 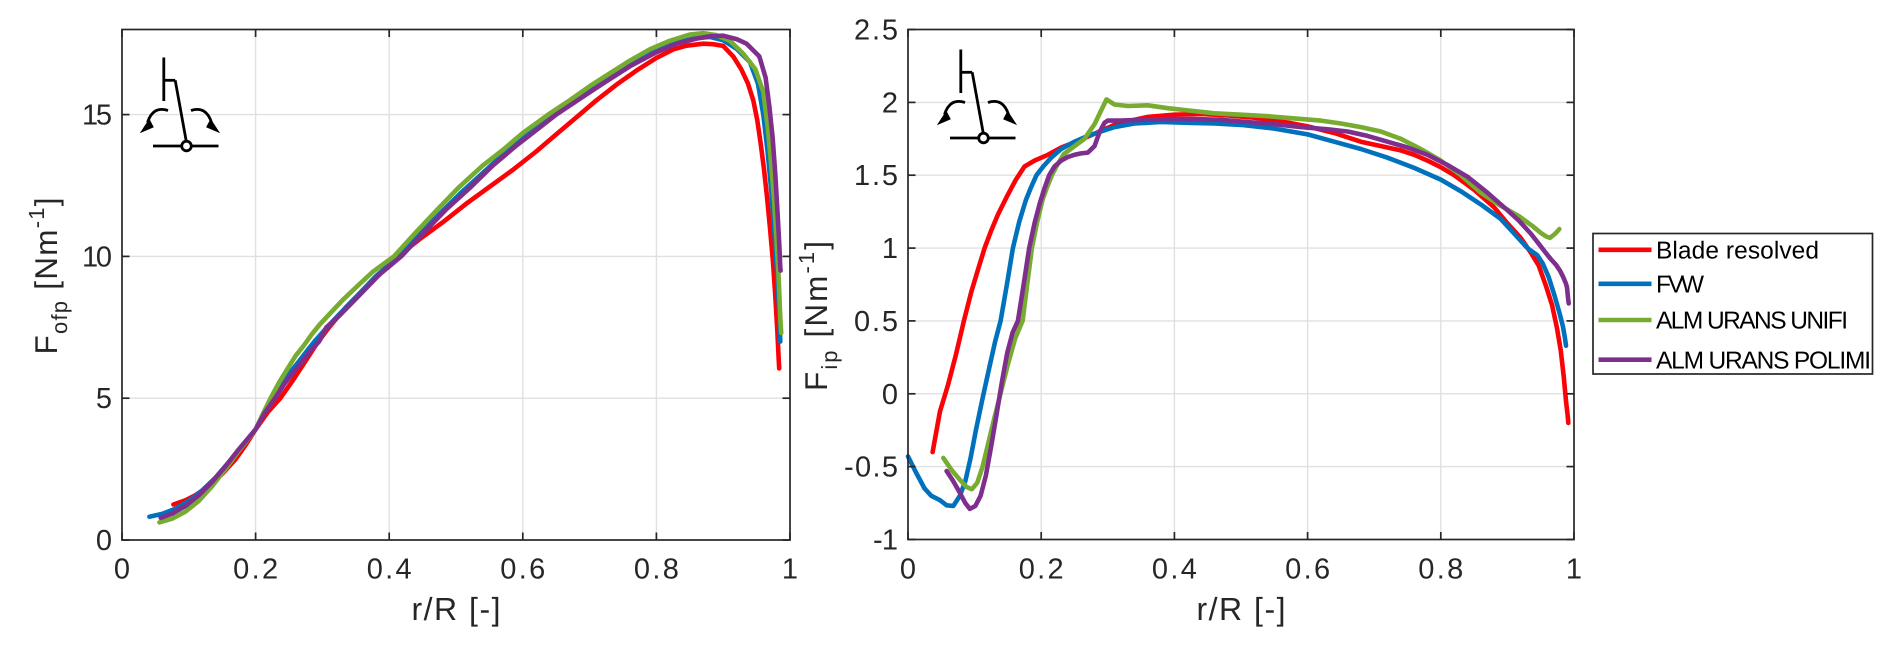 What do you see at coordinates (1680, 285) in the screenshot?
I see `svg-text: FVW` at bounding box center [1680, 285].